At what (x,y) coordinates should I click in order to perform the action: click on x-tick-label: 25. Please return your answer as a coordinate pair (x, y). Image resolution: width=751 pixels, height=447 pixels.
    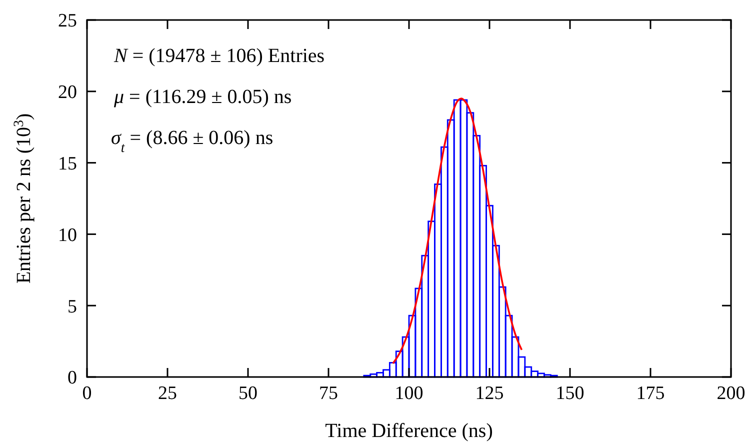
    Looking at the image, I should click on (167, 393).